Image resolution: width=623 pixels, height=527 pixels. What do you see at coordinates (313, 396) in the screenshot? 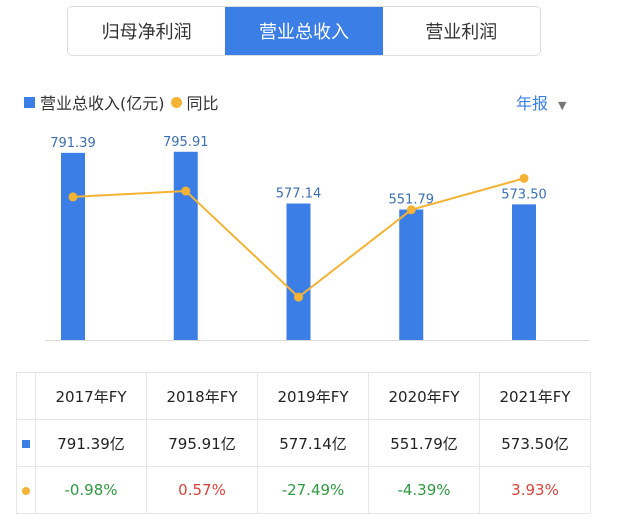
I see `header-cell: 2019年FY` at bounding box center [313, 396].